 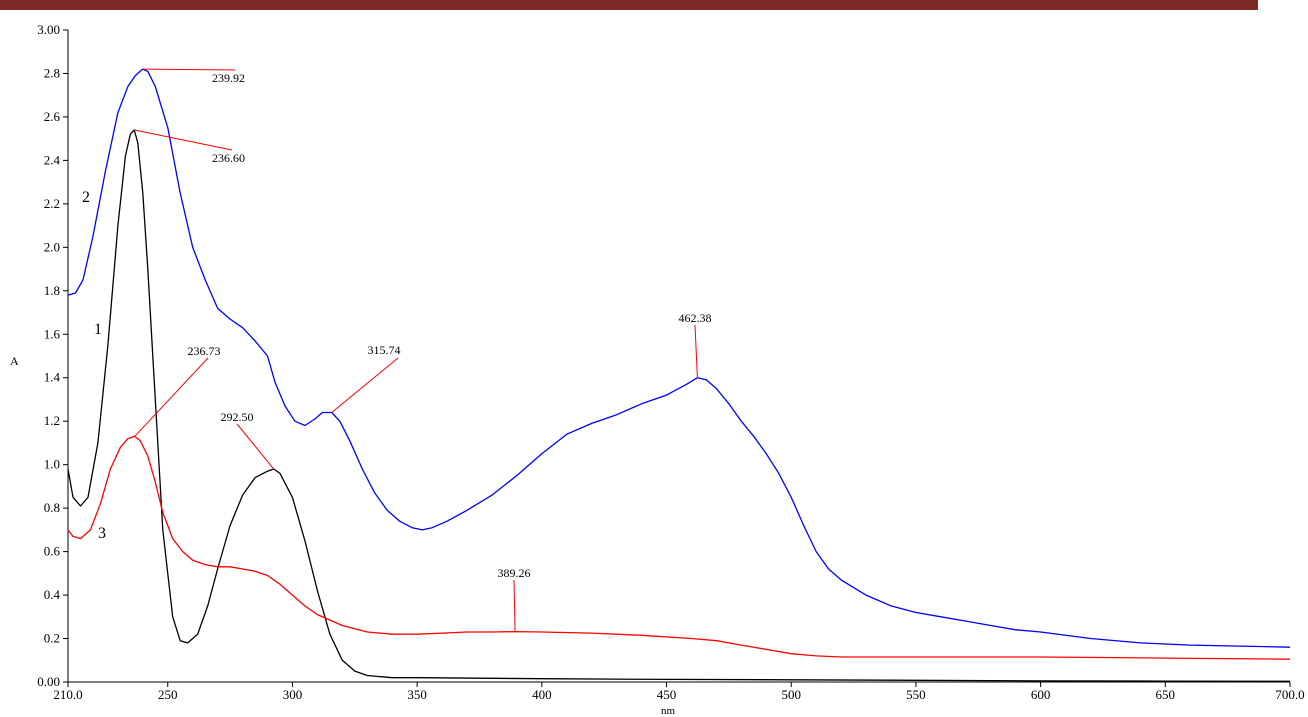 I want to click on header-band, so click(x=629, y=5).